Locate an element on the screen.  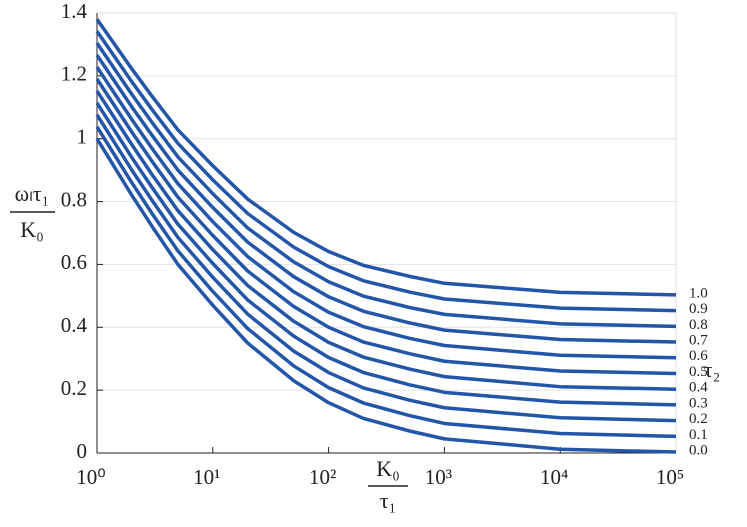
x-label-denominator: τ₁ is located at coordinates (388, 500).